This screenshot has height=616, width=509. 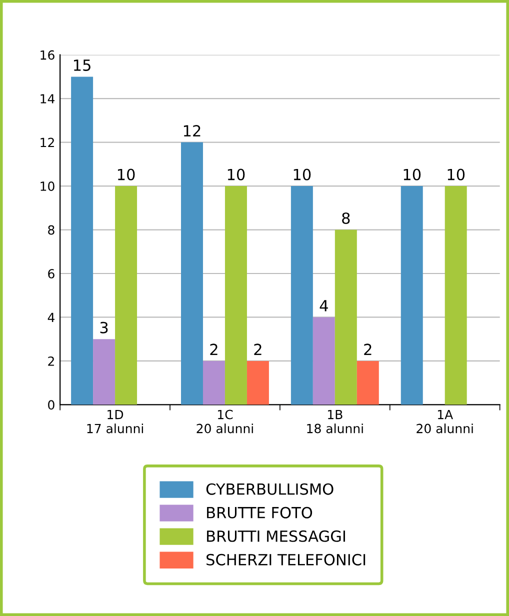 I want to click on y-tick-label: 4, so click(x=51, y=317).